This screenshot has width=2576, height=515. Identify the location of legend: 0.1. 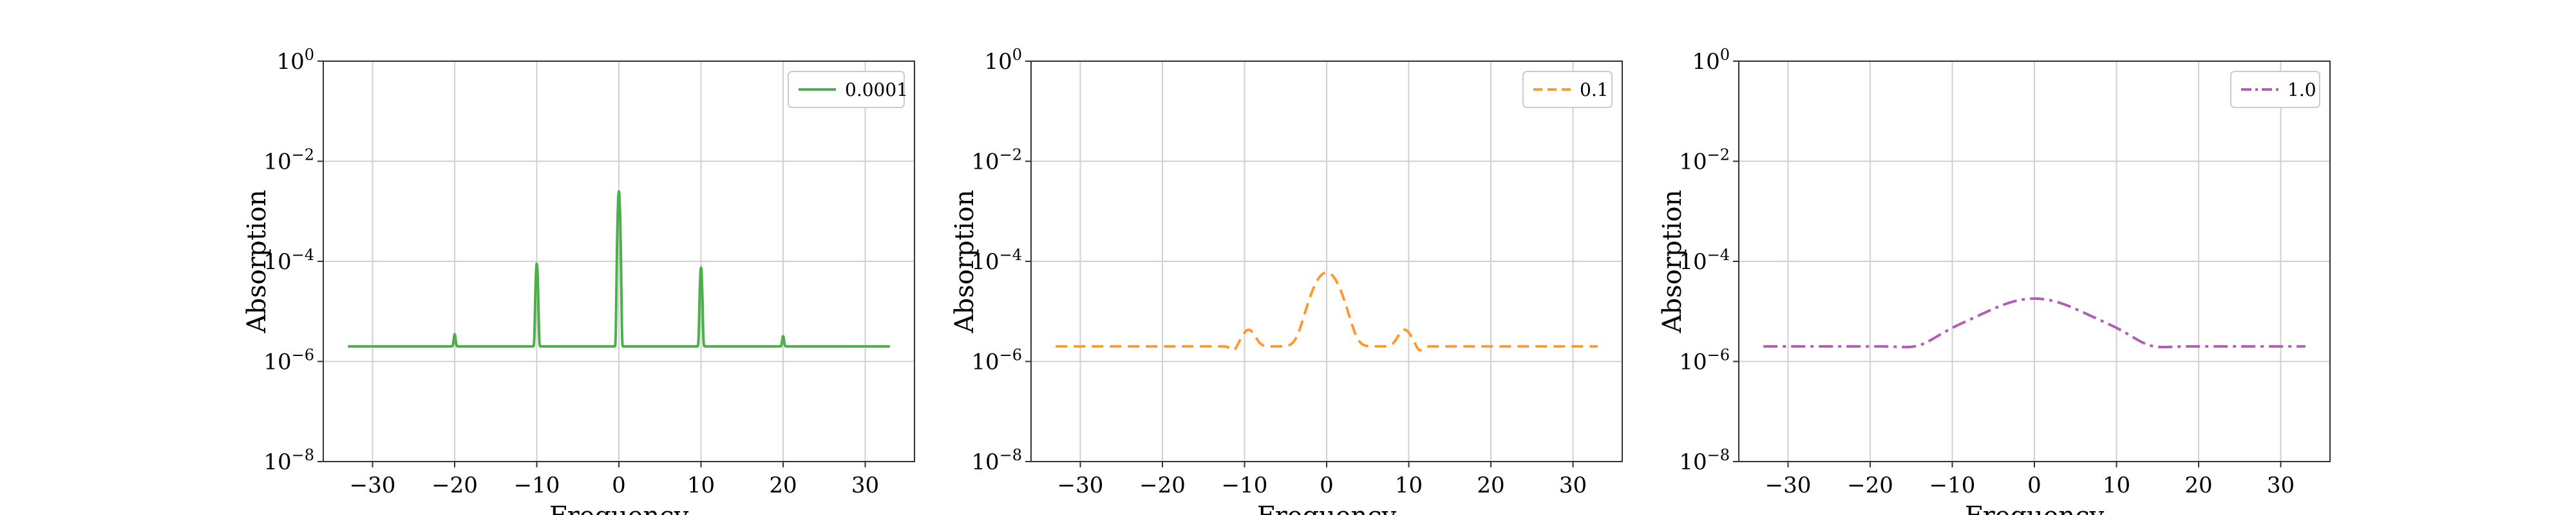
(1568, 90).